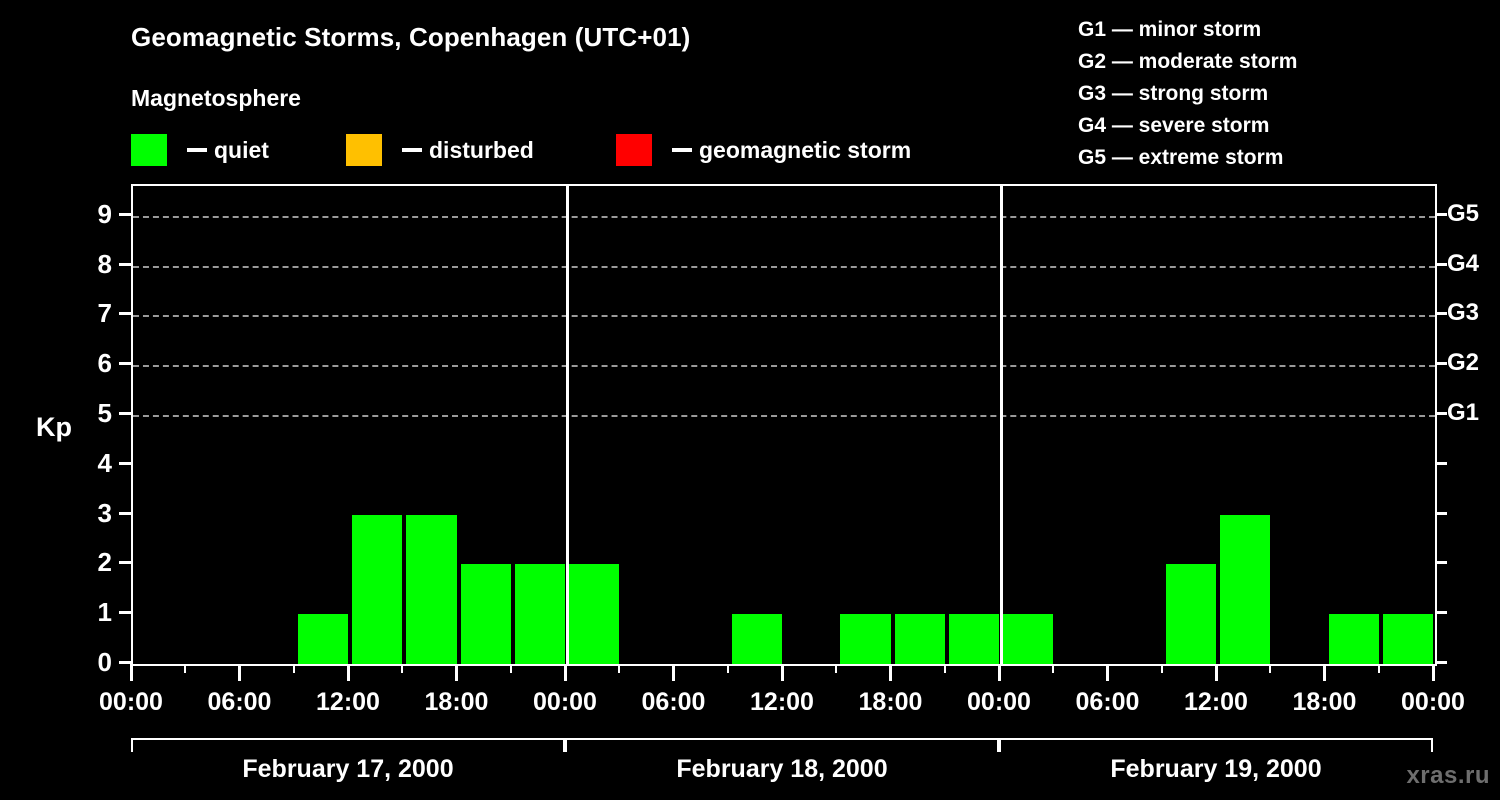 This screenshot has width=1500, height=800. Describe the element at coordinates (1216, 769) in the screenshot. I see `day-label: February 19, 2000` at that location.